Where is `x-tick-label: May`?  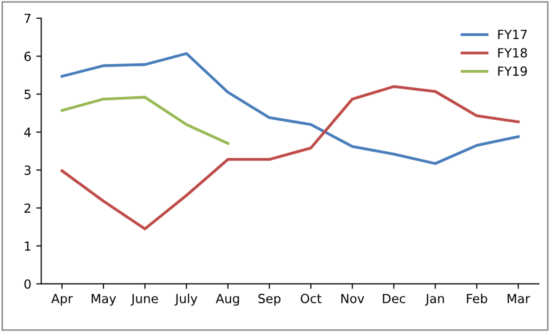 x-tick-label: May is located at coordinates (104, 300).